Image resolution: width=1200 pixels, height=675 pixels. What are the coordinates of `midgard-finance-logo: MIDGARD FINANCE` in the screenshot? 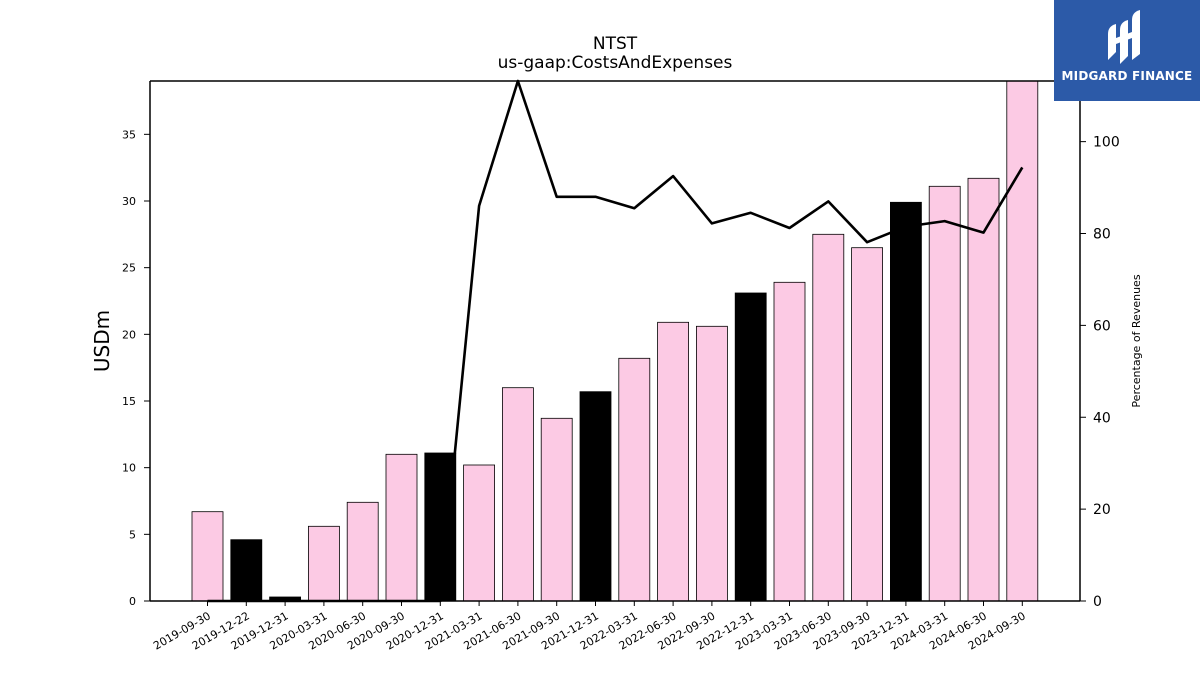 It's located at (1127, 50).